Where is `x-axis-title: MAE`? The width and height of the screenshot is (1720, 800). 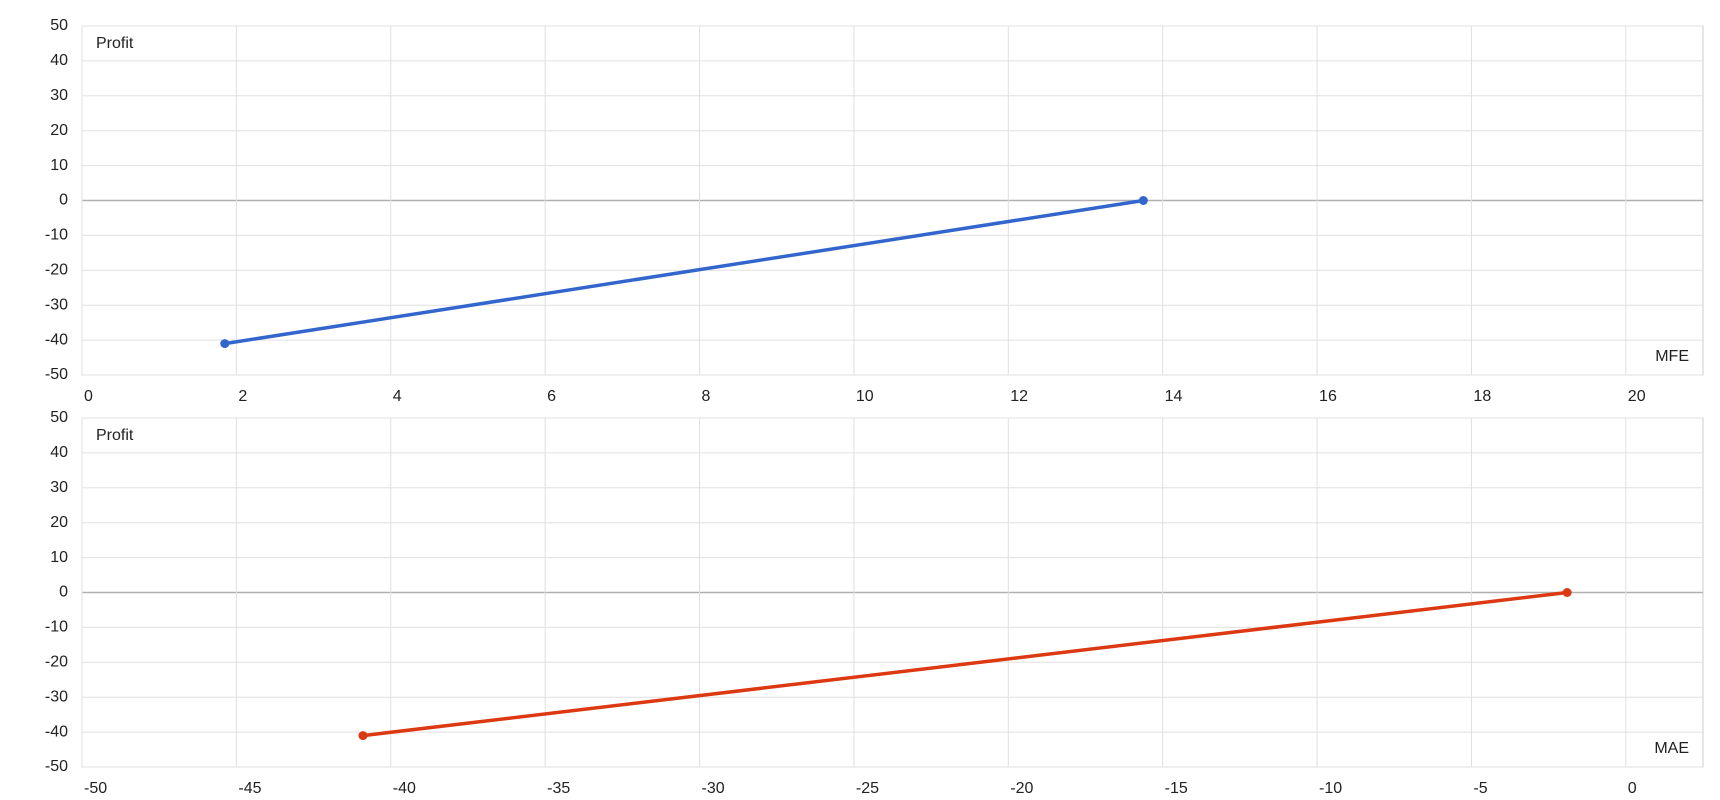 x-axis-title: MAE is located at coordinates (1671, 748).